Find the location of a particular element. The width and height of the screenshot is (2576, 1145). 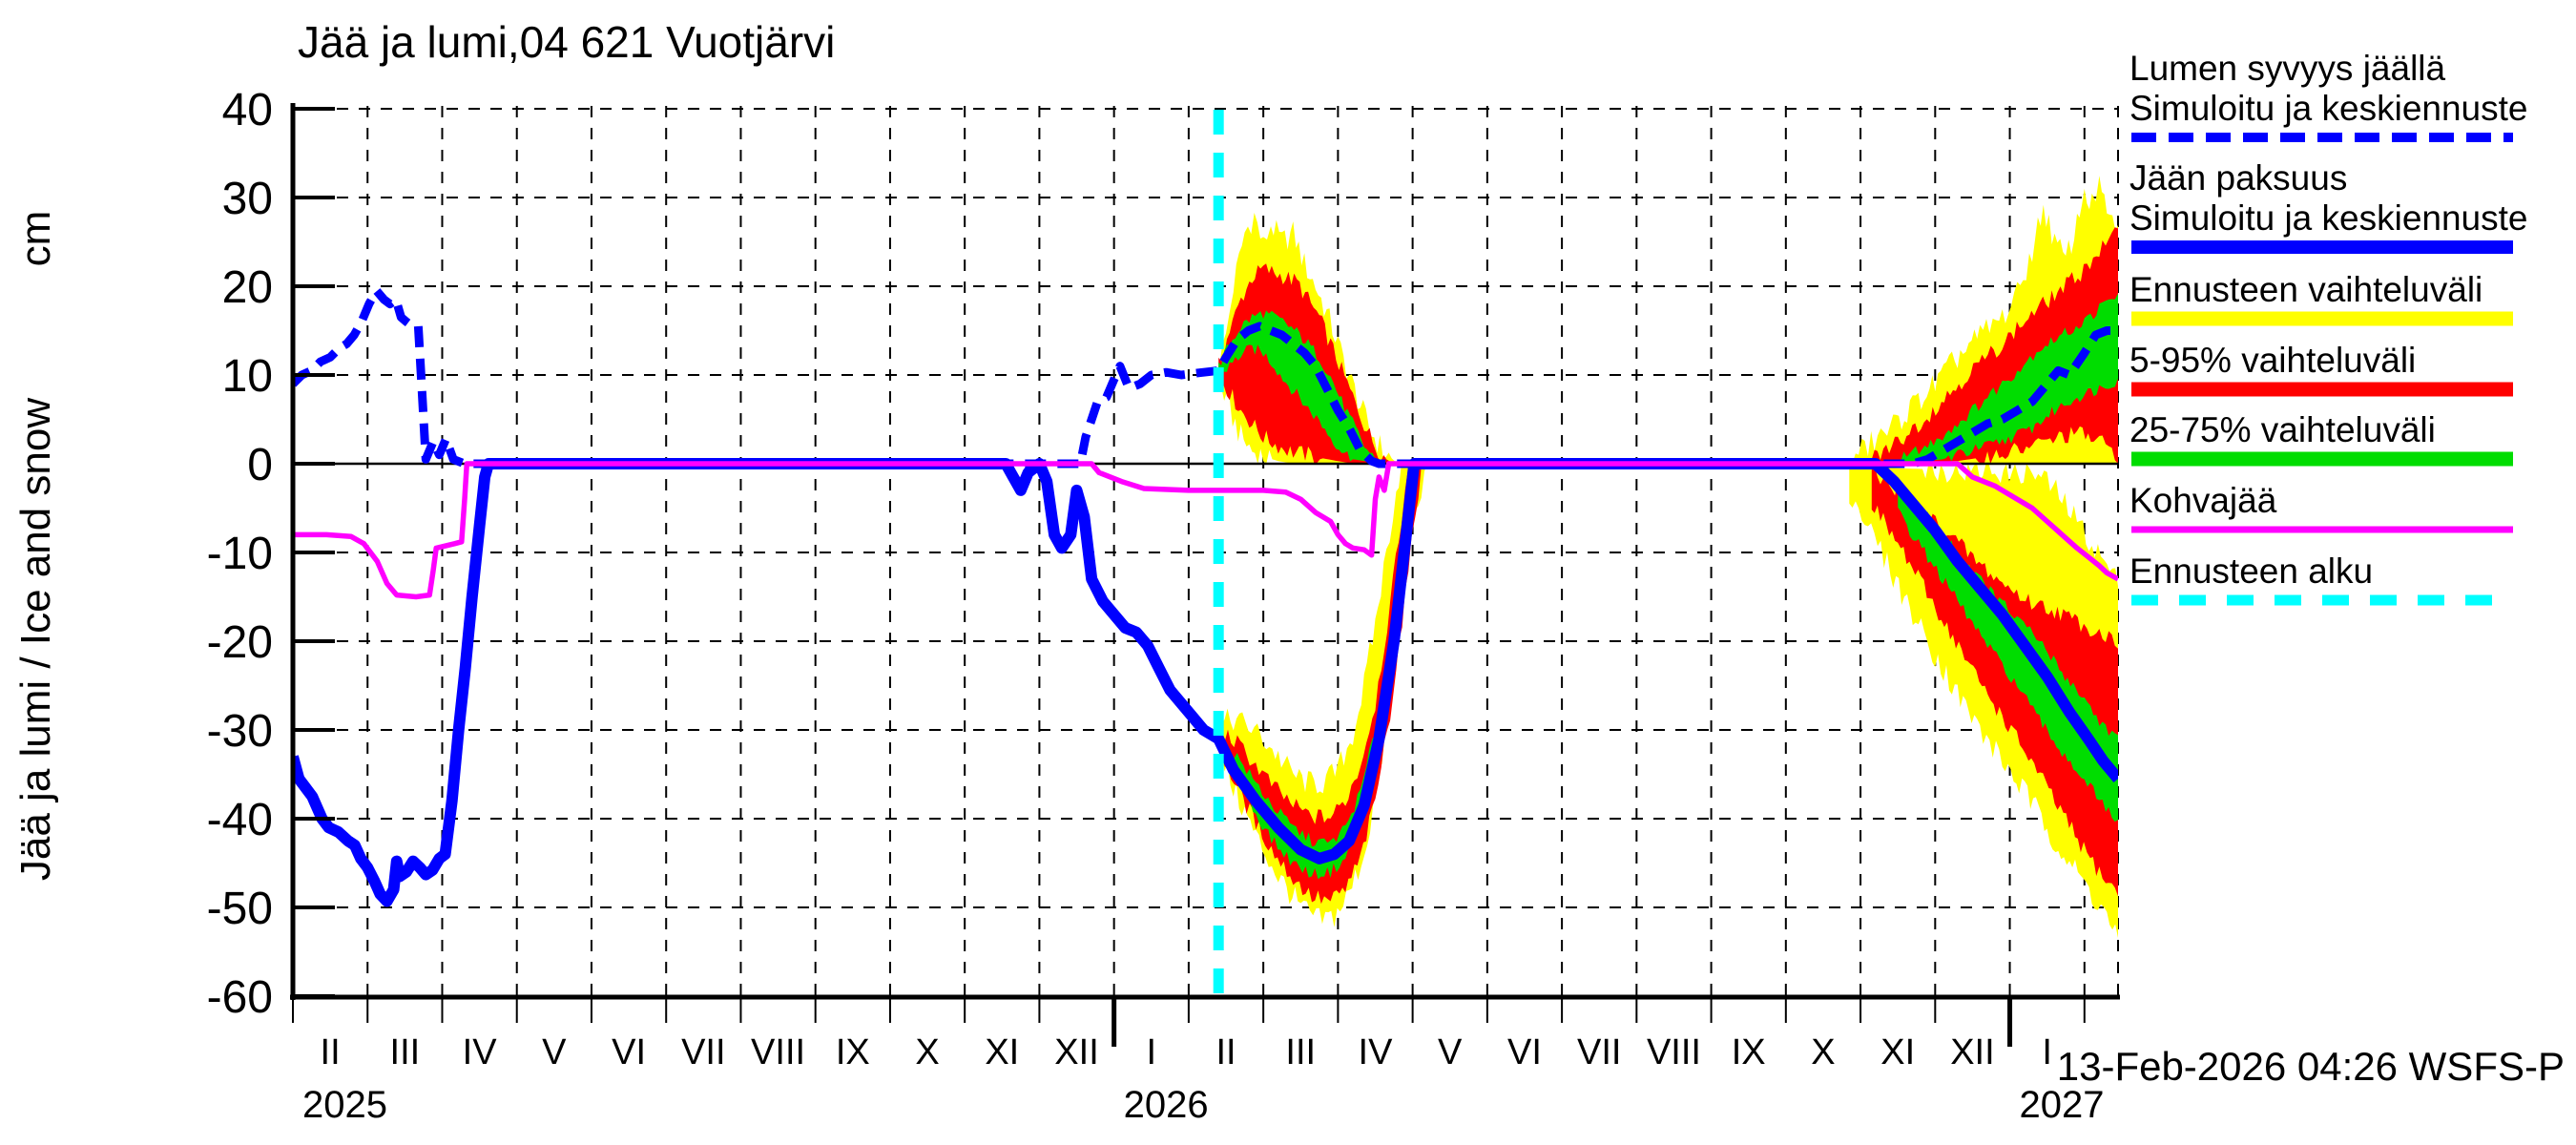

legend-label: Jään paksuus is located at coordinates (2238, 178).